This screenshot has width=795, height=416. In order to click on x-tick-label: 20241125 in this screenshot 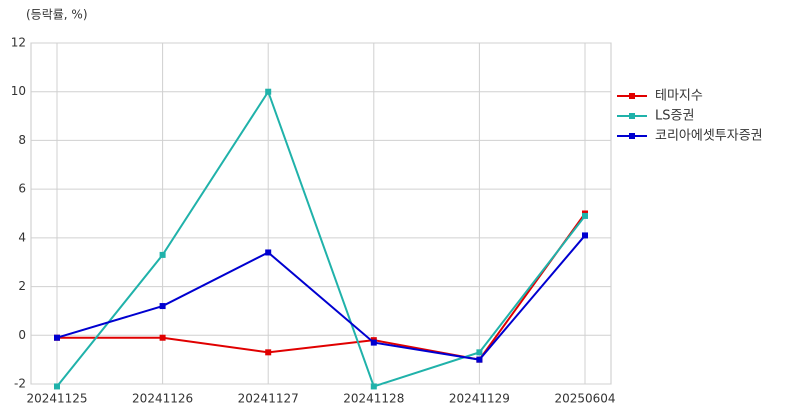, I will do `click(56, 399)`.